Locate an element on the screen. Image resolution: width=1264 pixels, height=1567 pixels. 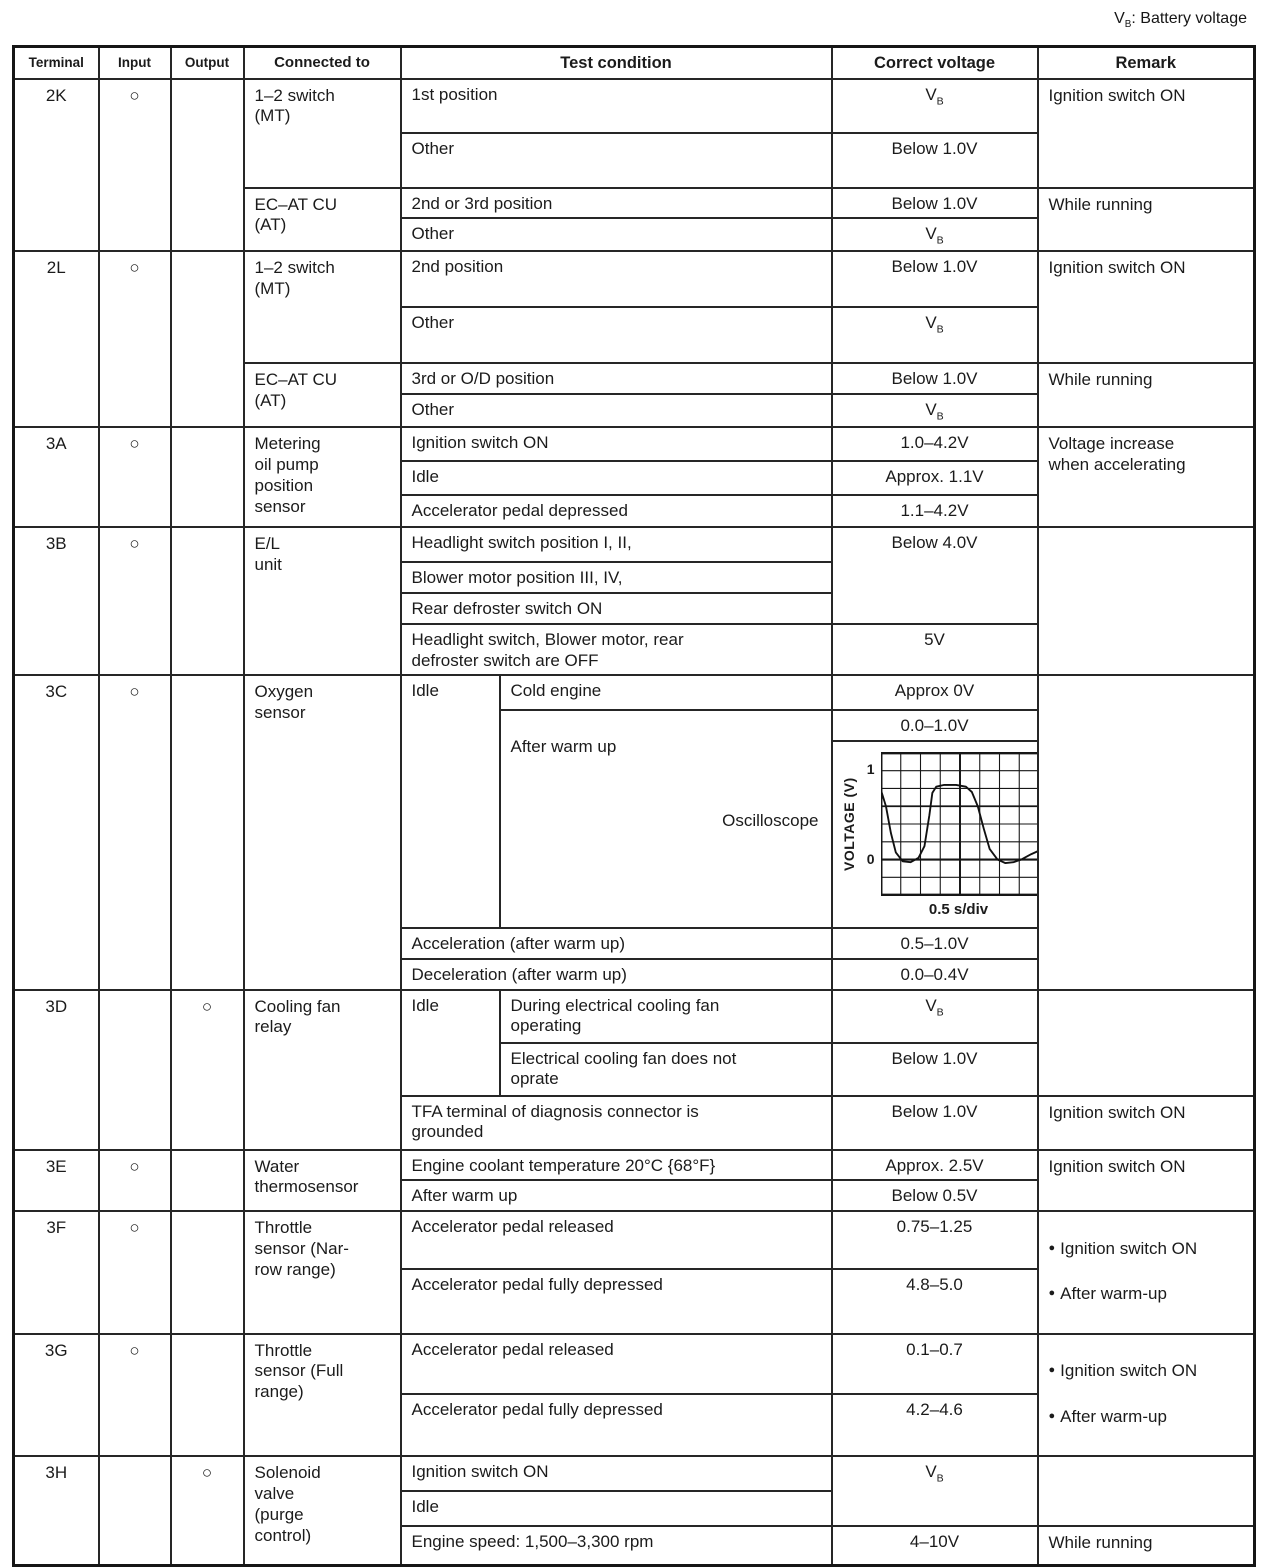
terminal-id-cell: 3A is located at coordinates (56, 477).